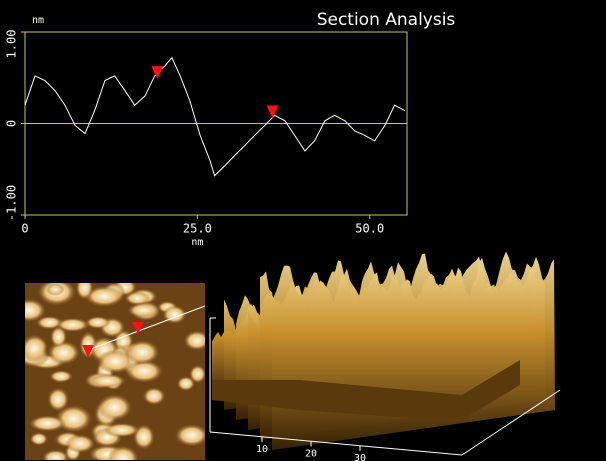  Describe the element at coordinates (24, 229) in the screenshot. I see `x-tick-label: 0` at that location.